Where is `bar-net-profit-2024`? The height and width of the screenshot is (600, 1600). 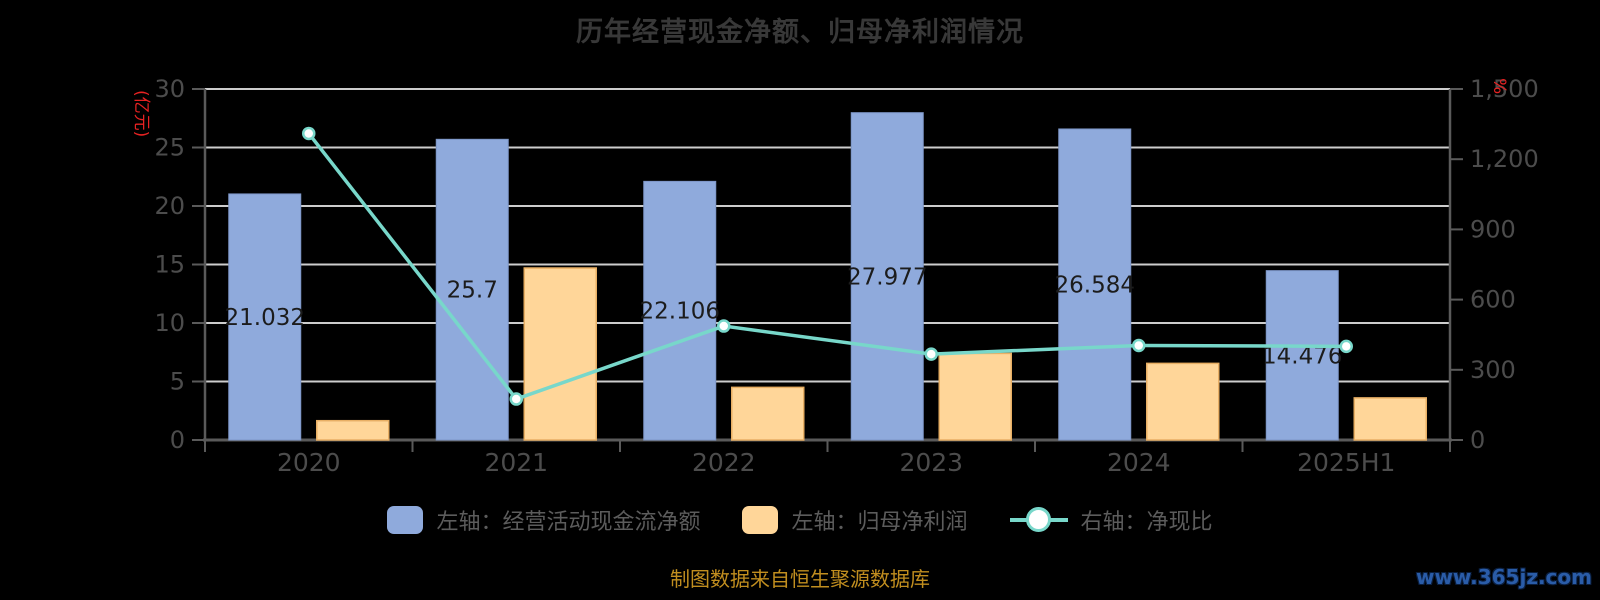
bar-net-profit-2024 is located at coordinates (1183, 401).